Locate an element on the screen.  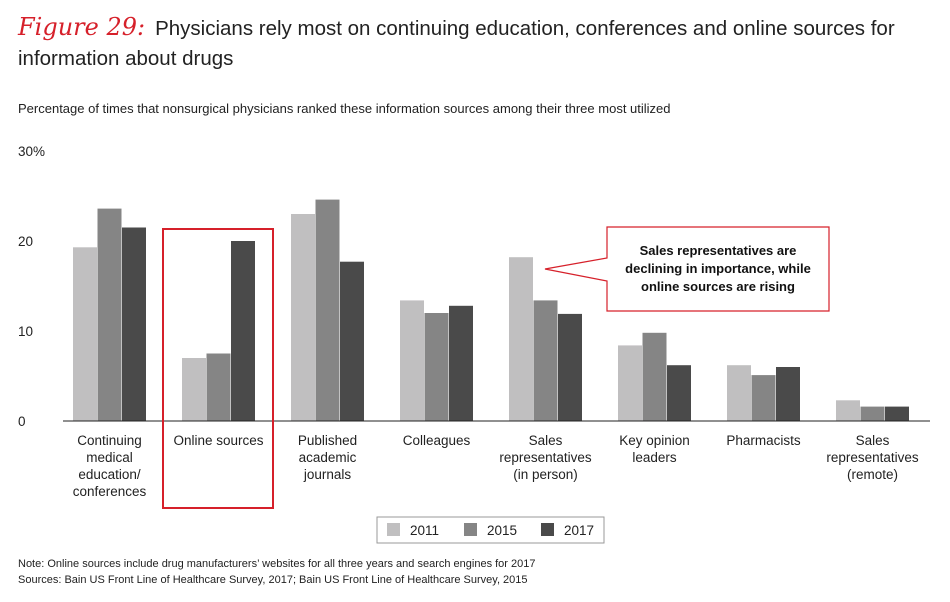
x-tick-label: leaders is located at coordinates (654, 457).